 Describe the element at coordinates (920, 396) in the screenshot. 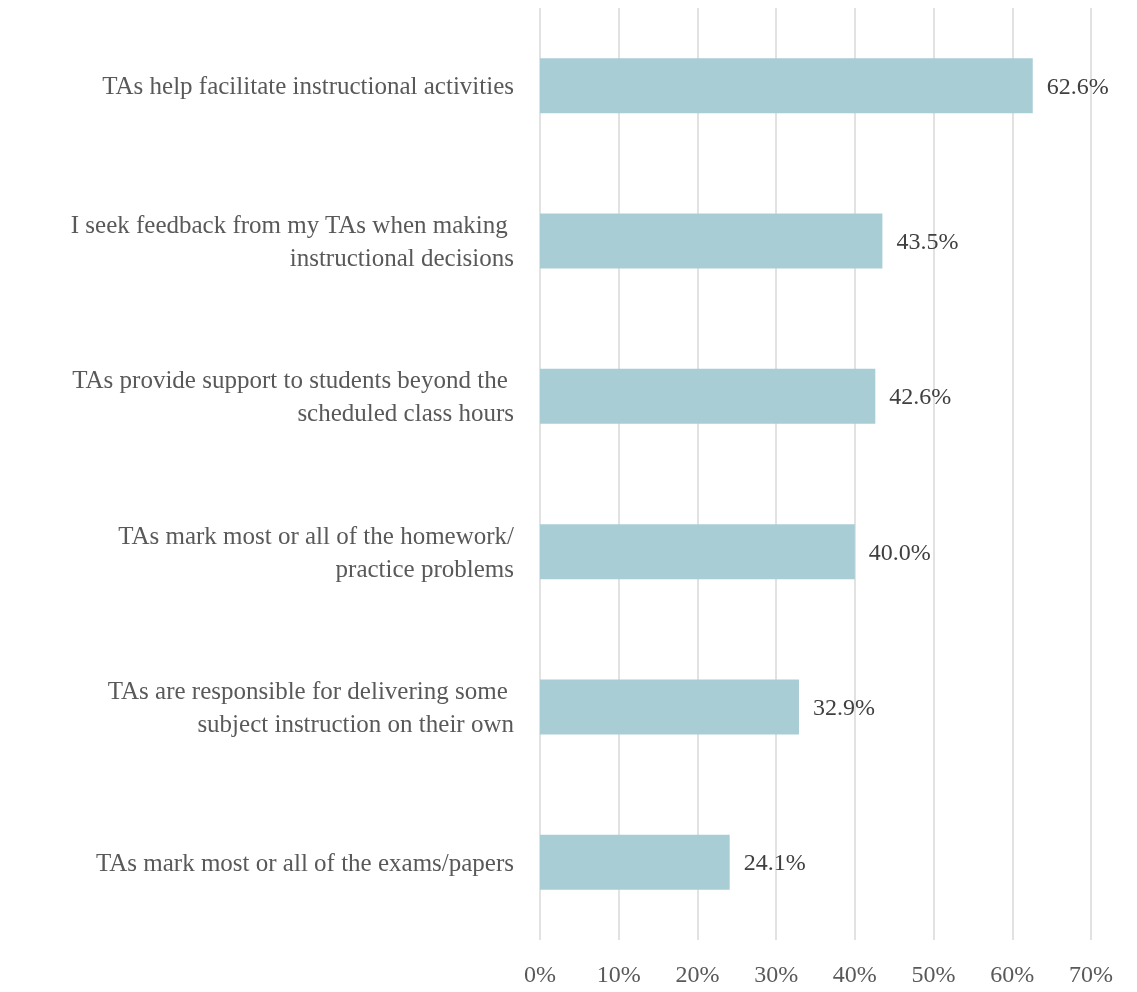

I see `data-label: 42.6%` at that location.